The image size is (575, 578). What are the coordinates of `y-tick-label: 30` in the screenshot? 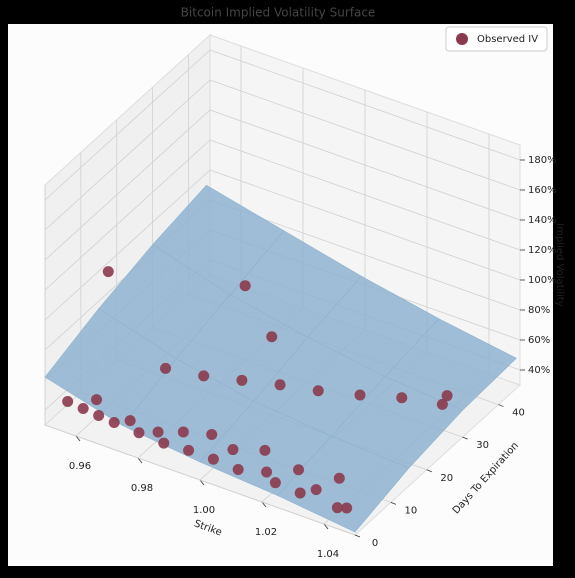 It's located at (482, 445).